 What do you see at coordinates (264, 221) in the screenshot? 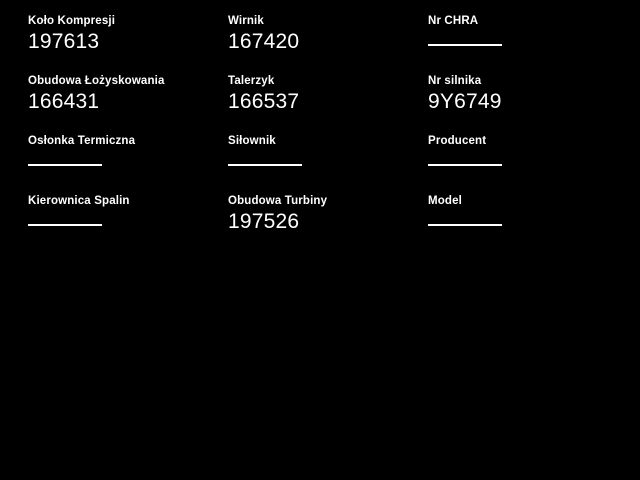
I see `field-value: 197526` at bounding box center [264, 221].